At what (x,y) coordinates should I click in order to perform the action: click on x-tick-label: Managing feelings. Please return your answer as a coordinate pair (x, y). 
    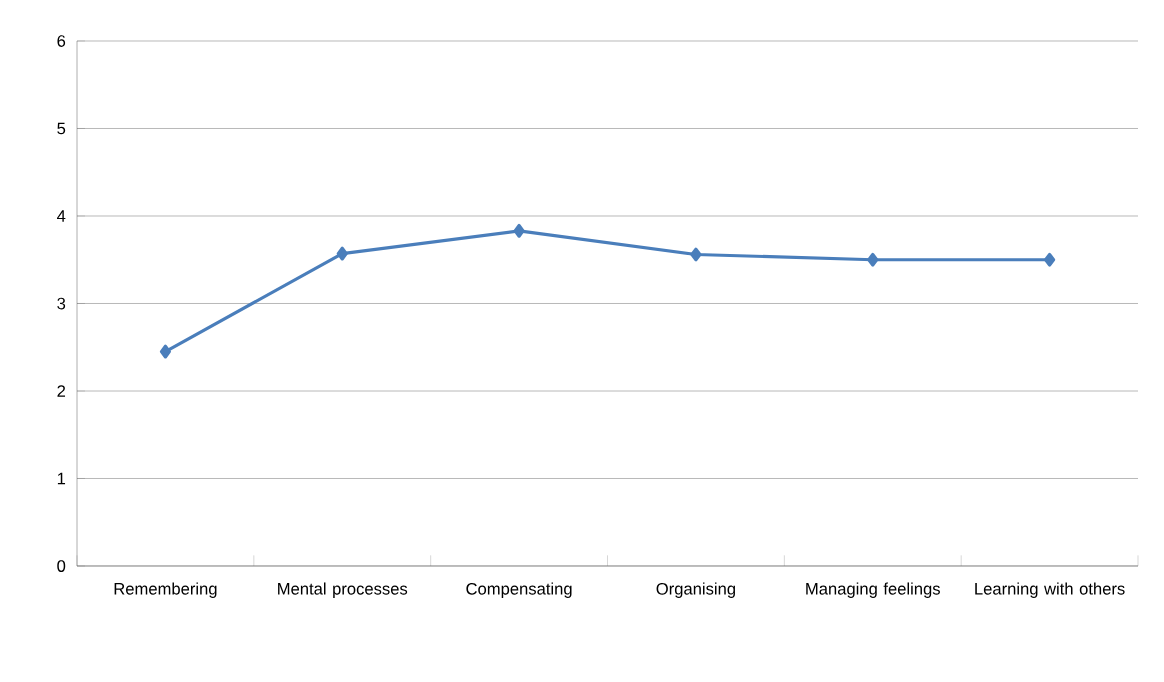
    Looking at the image, I should click on (873, 590).